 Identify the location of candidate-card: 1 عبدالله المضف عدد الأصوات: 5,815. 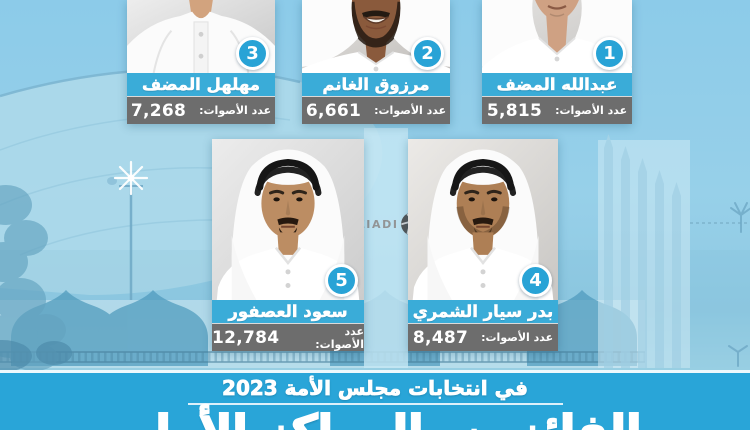
(557, 62).